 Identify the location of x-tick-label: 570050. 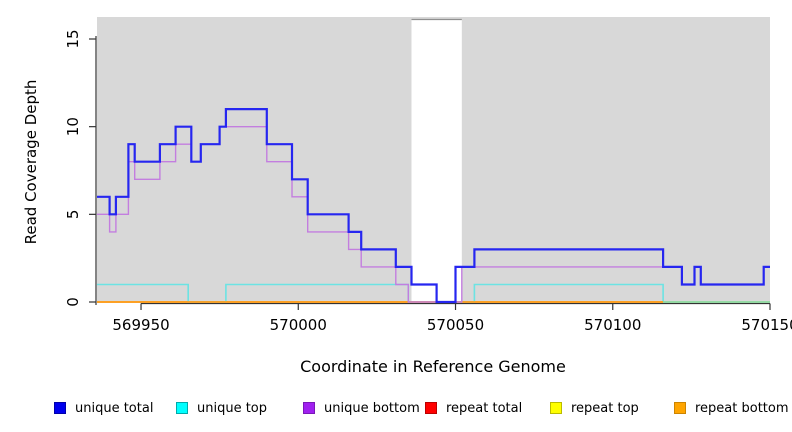
(455, 325).